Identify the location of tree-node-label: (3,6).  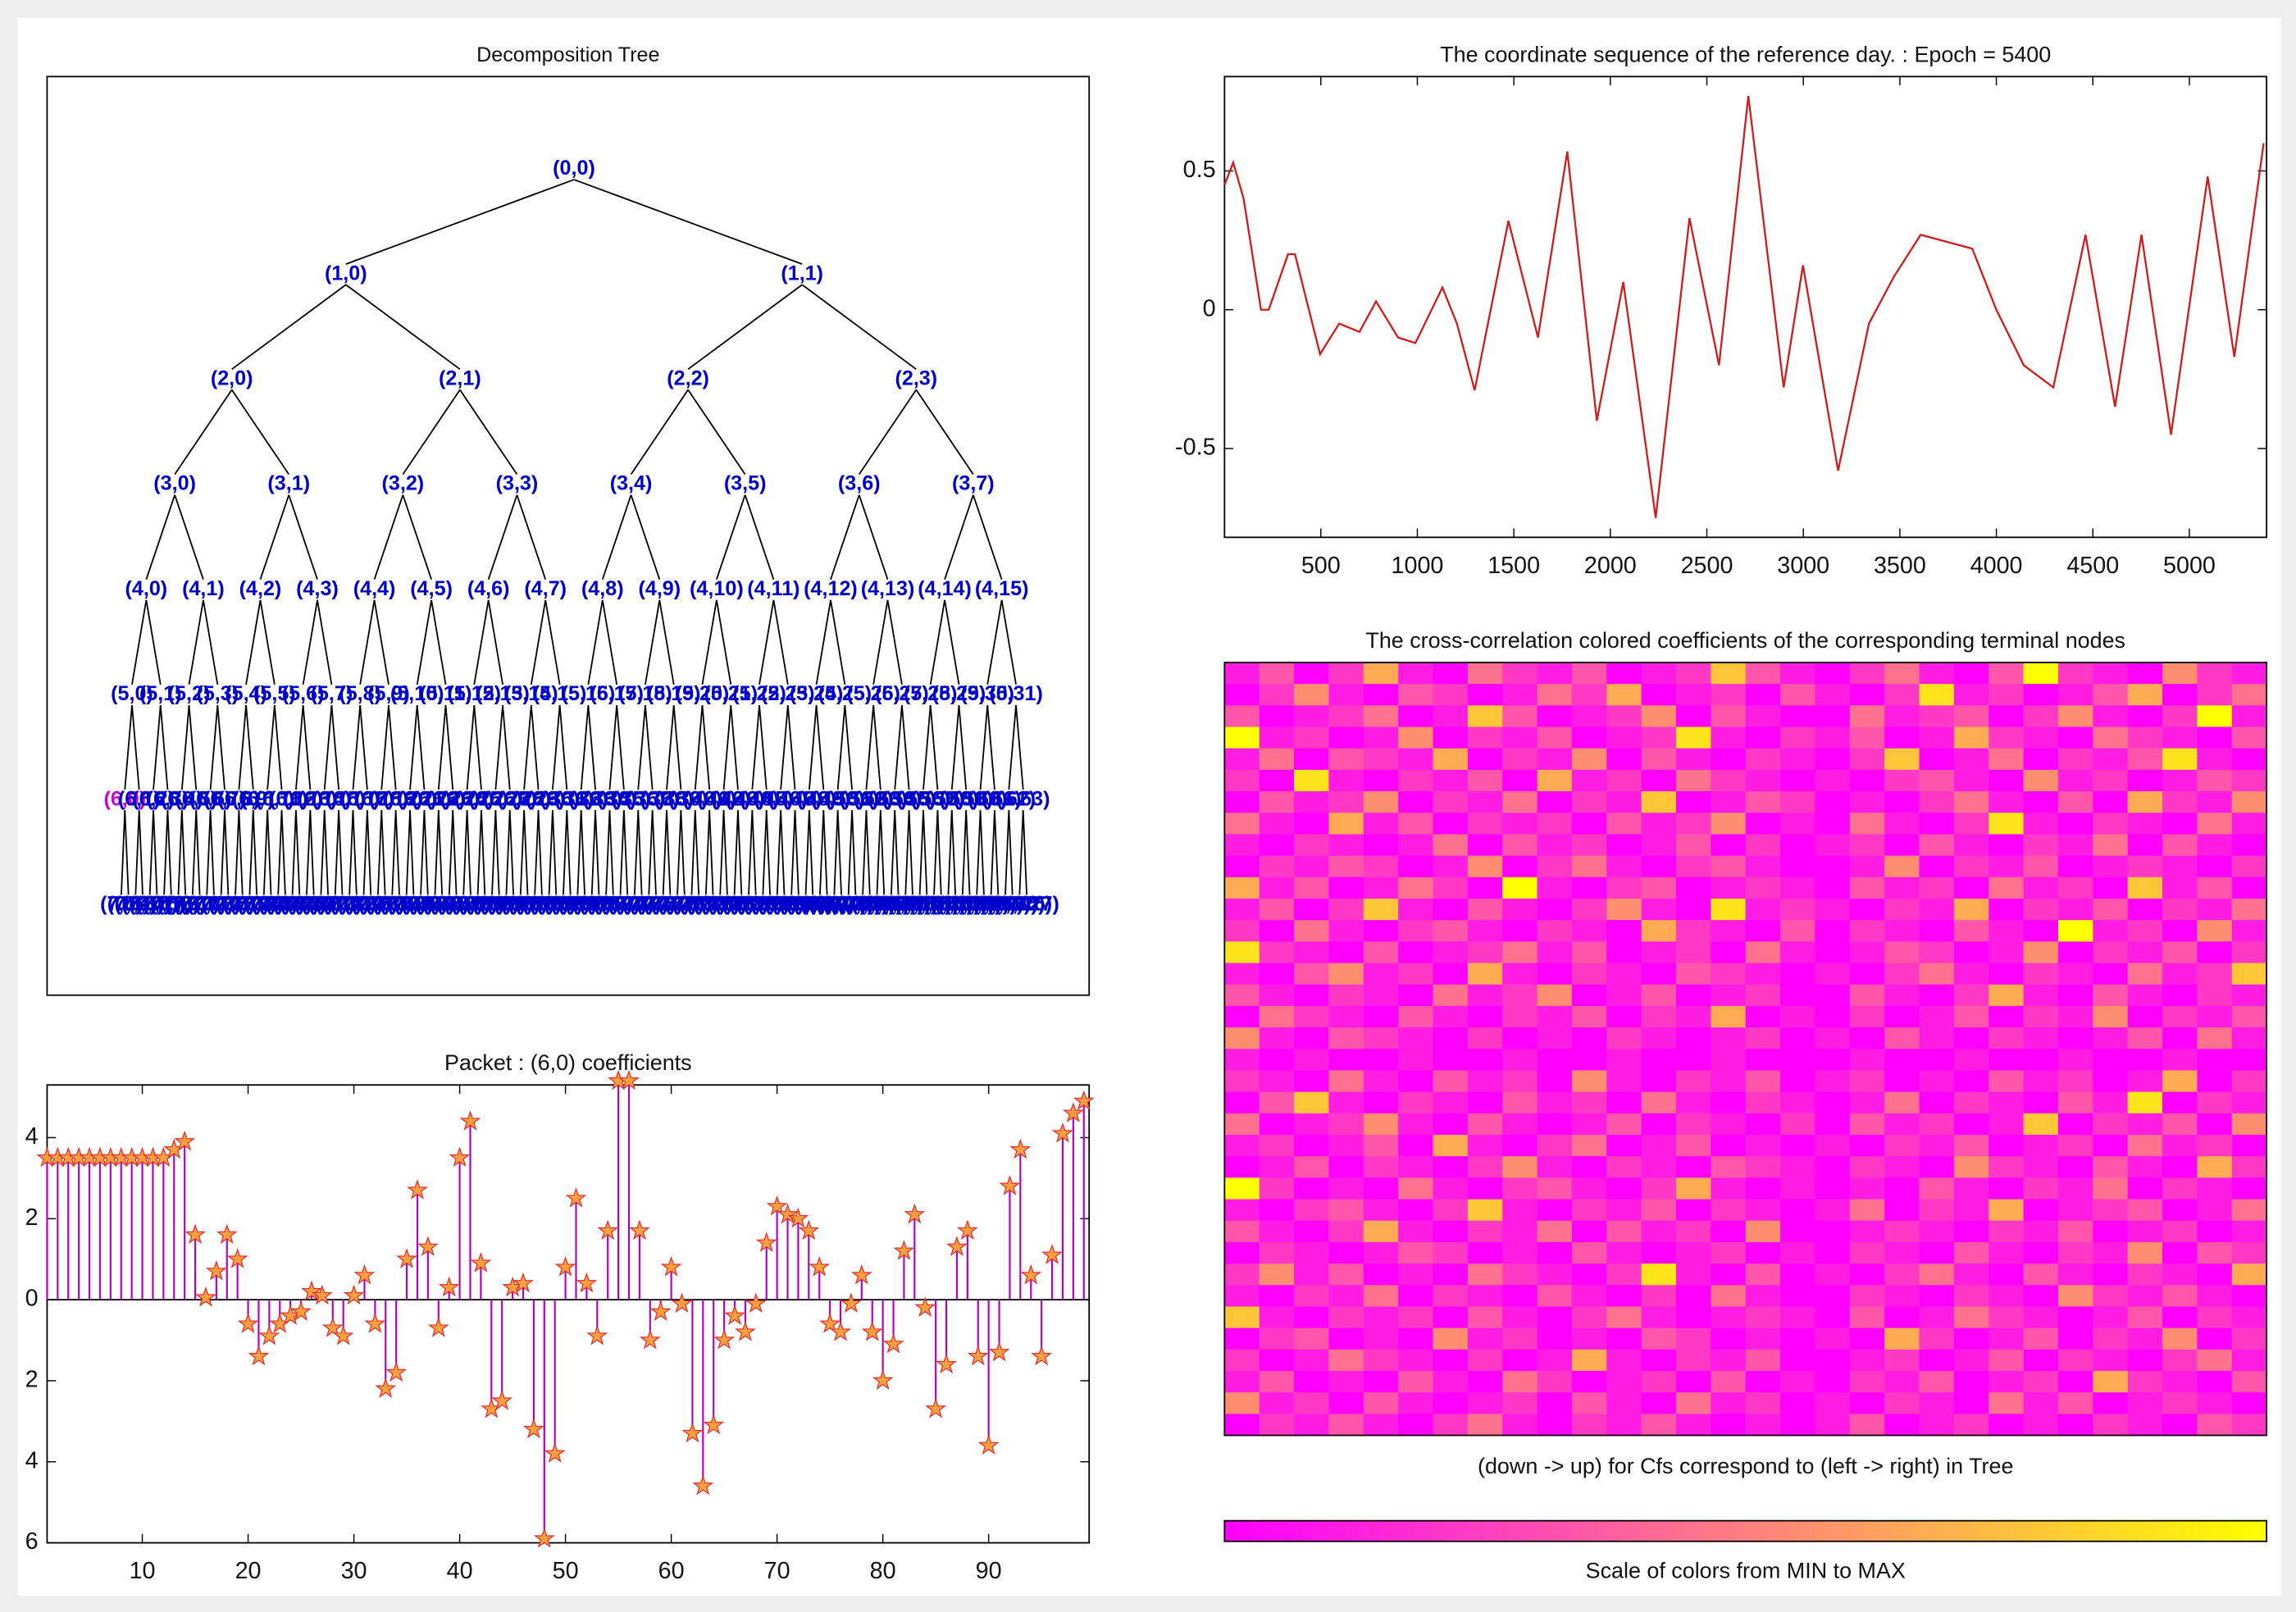
(859, 483).